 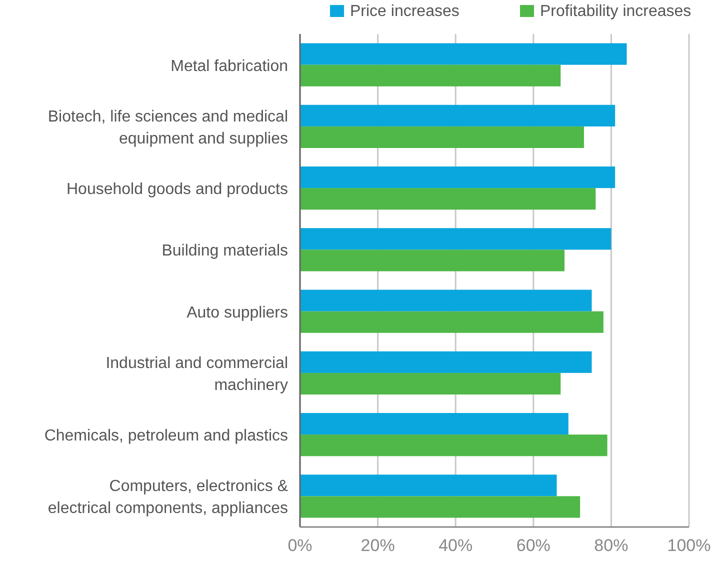 I want to click on y-tick-label: Industrial and commercial machinery, so click(x=197, y=374).